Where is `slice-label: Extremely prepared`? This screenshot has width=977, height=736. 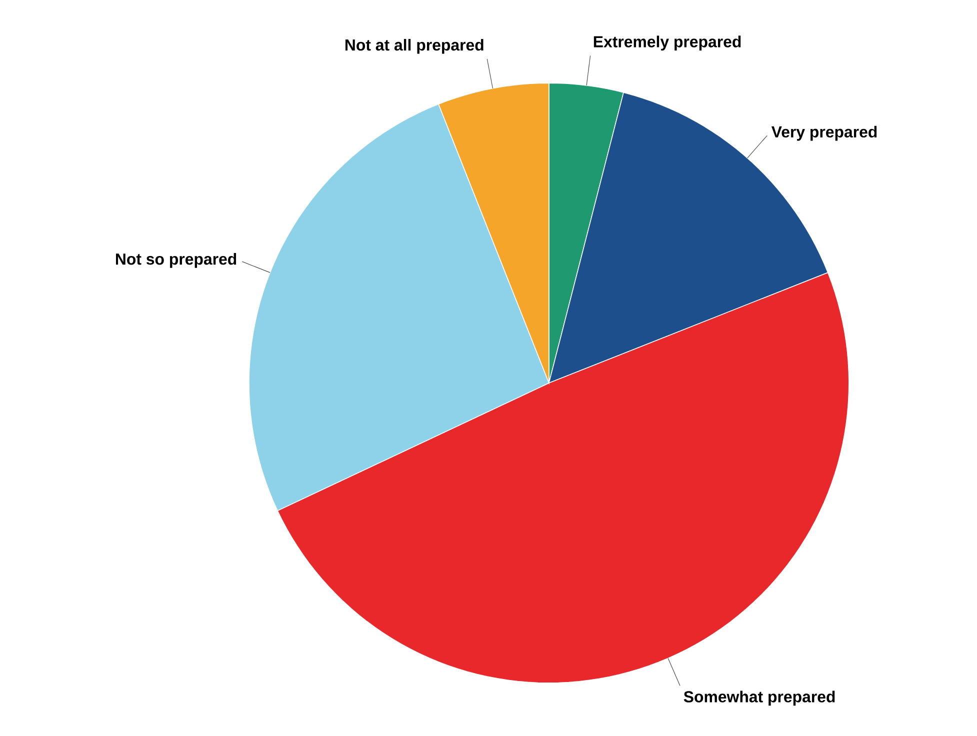
slice-label: Extremely prepared is located at coordinates (667, 43).